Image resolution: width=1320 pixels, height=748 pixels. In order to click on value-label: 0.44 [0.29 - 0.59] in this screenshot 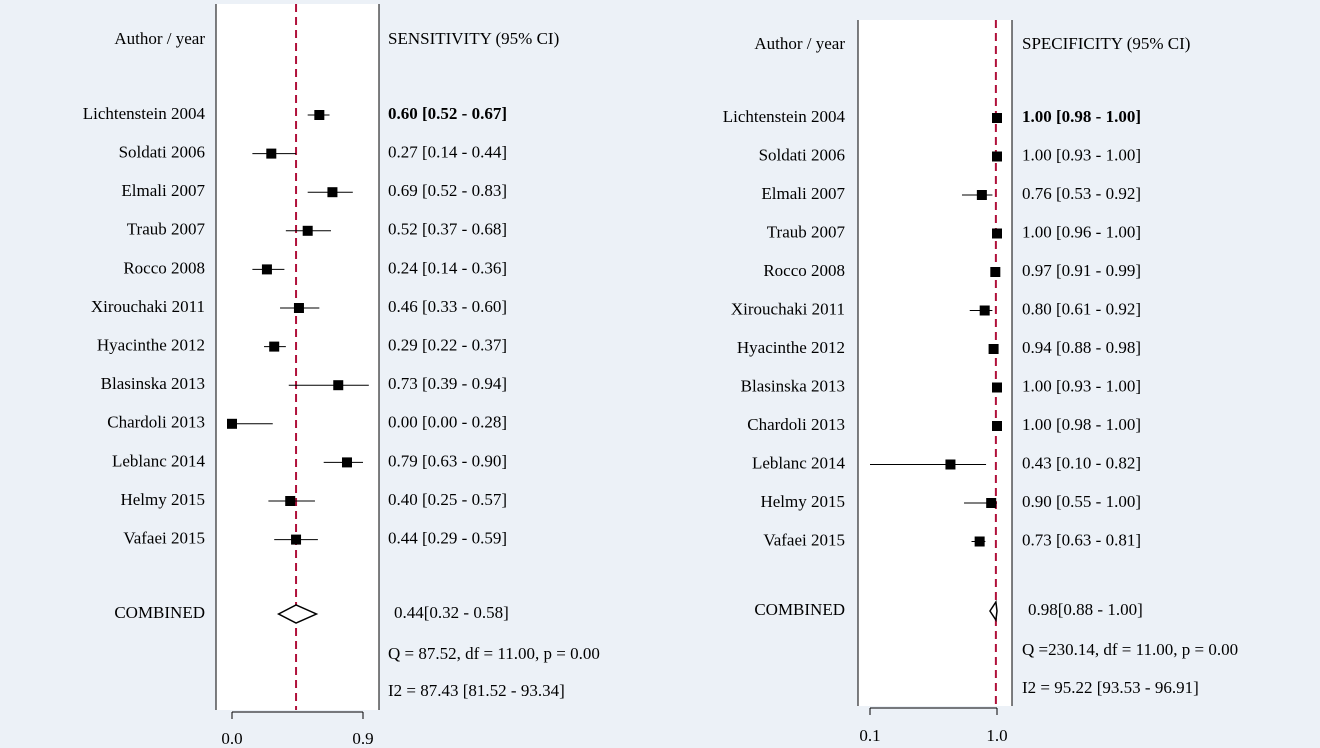, I will do `click(447, 538)`.